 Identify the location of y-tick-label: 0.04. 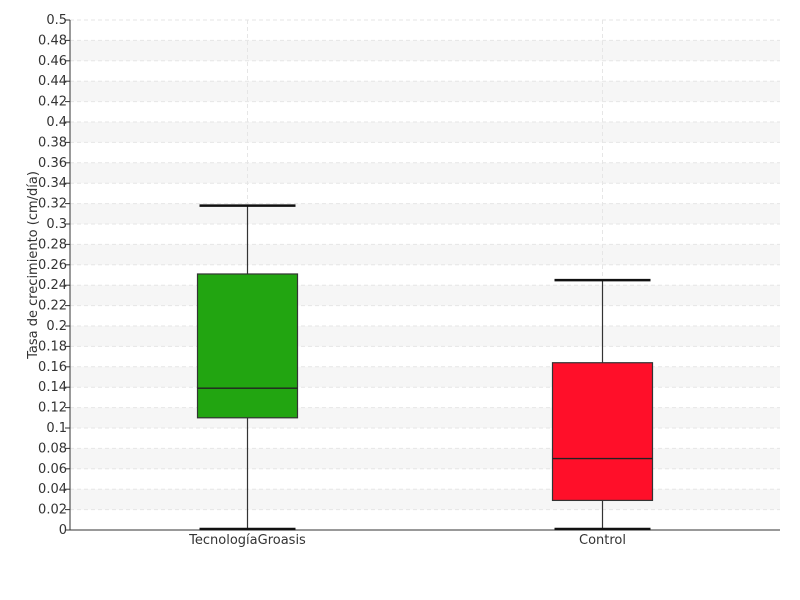
(52, 489).